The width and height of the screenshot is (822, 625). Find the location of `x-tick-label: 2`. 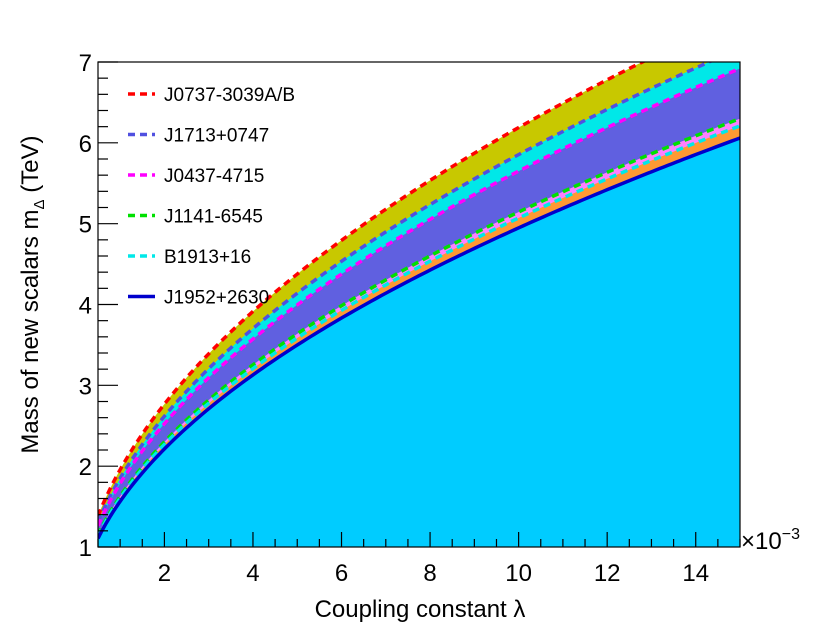

x-tick-label: 2 is located at coordinates (164, 573).